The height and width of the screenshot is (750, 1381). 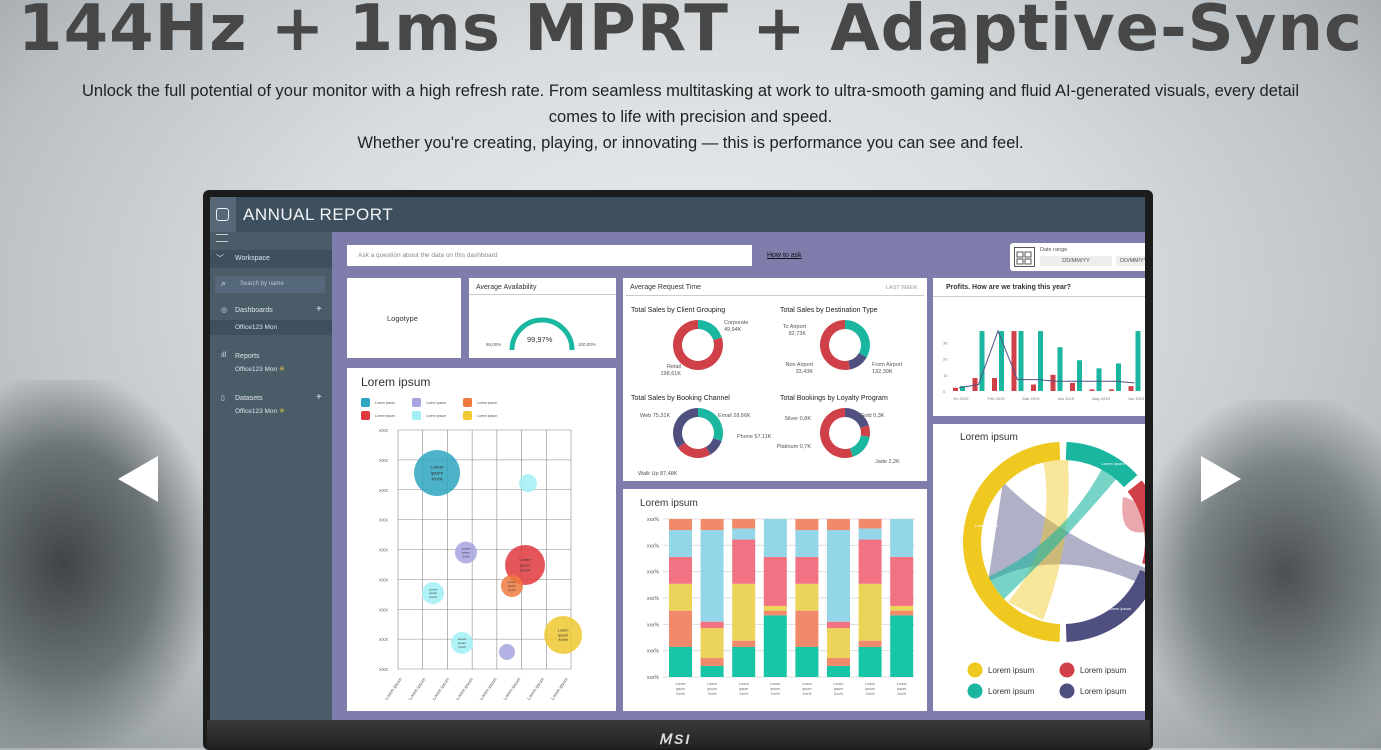 I want to click on sidebar-item-datasets: ▯ Datasets +, so click(x=271, y=399).